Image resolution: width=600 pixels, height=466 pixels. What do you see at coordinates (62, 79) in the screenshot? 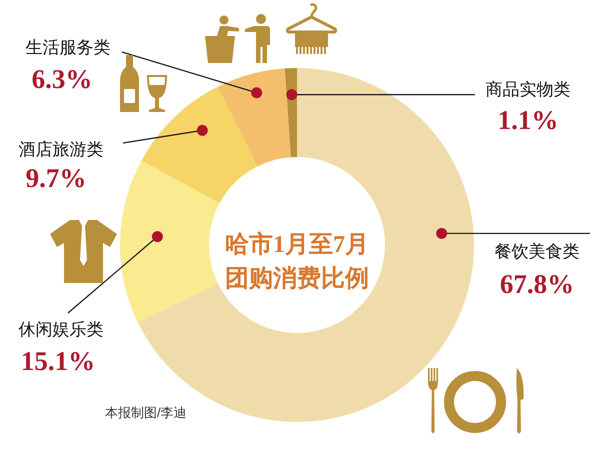
I see `data-label: 6.3%` at bounding box center [62, 79].